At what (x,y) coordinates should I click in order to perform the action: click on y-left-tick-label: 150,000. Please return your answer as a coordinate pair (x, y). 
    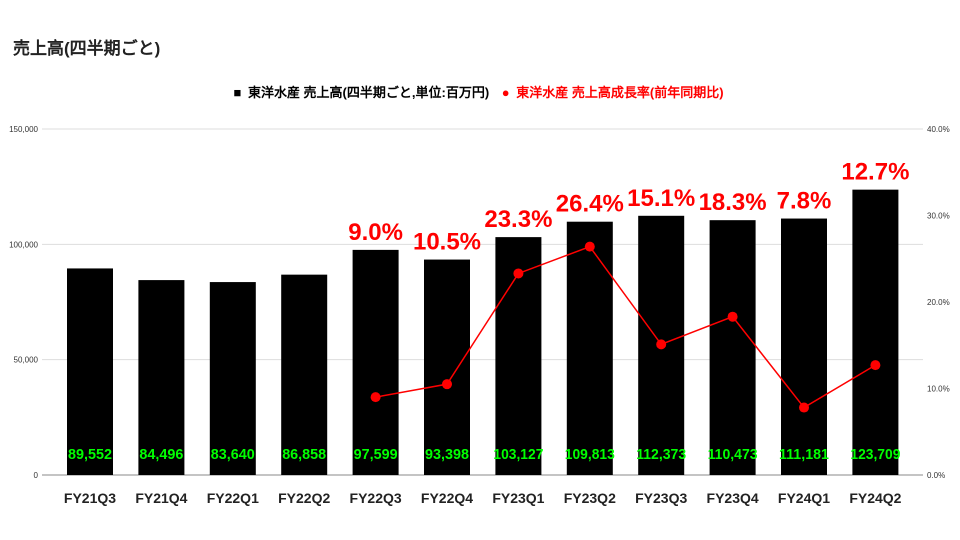
    Looking at the image, I should click on (23, 129).